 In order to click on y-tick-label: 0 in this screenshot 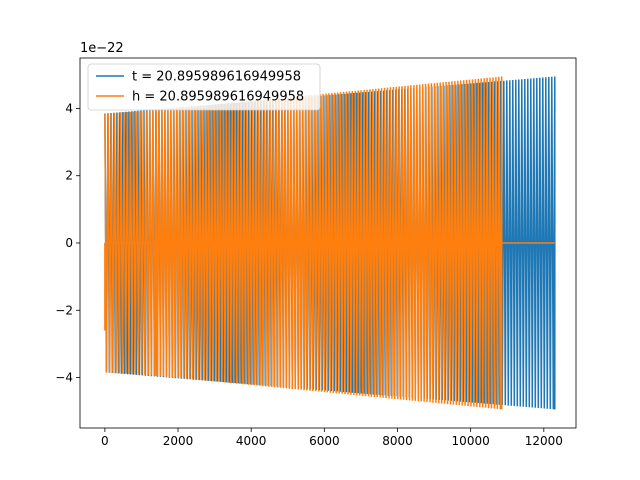, I will do `click(69, 243)`.